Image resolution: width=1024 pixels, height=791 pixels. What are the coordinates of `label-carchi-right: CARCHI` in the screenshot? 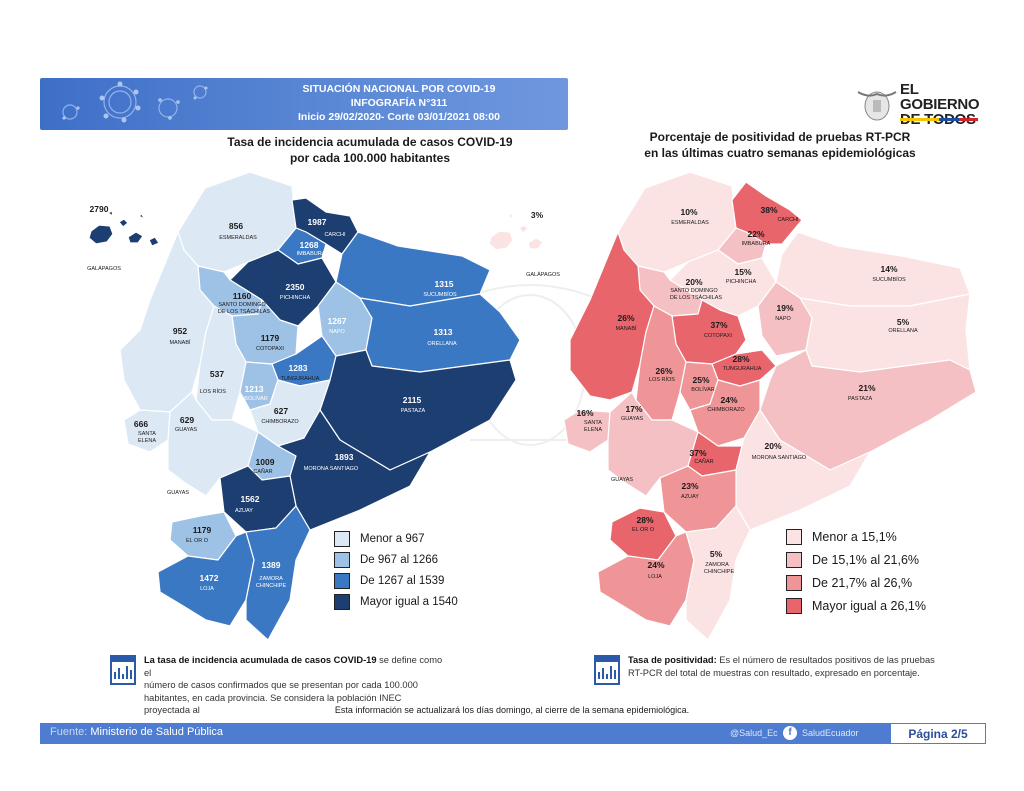 It's located at (788, 220).